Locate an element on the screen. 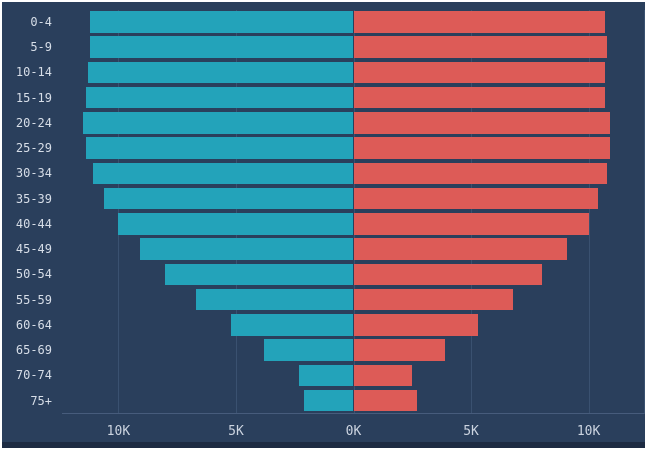 The height and width of the screenshot is (450, 647). y-tick-label: 15-19 is located at coordinates (33, 97).